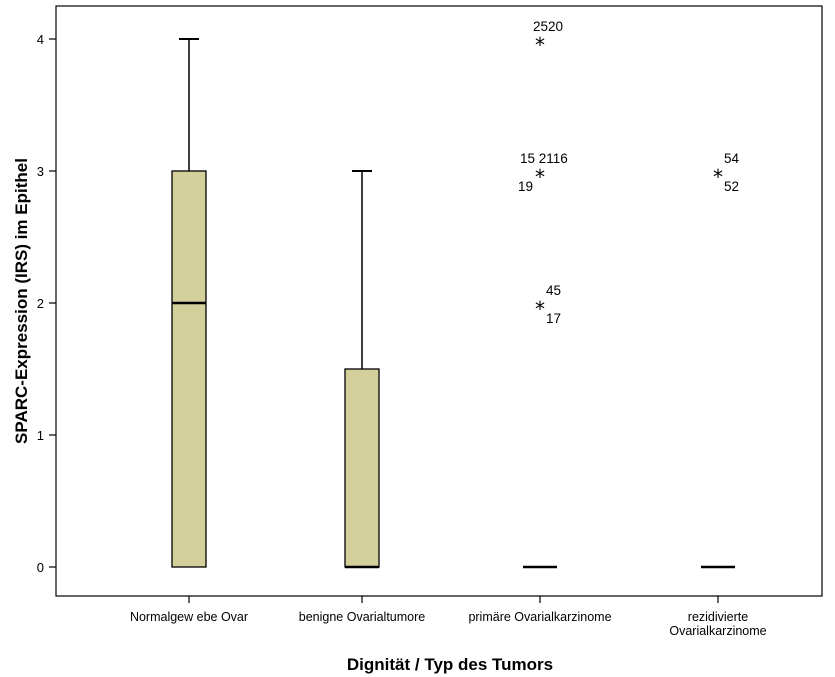 The image size is (835, 677). What do you see at coordinates (40, 567) in the screenshot?
I see `y-tick-label: 0` at bounding box center [40, 567].